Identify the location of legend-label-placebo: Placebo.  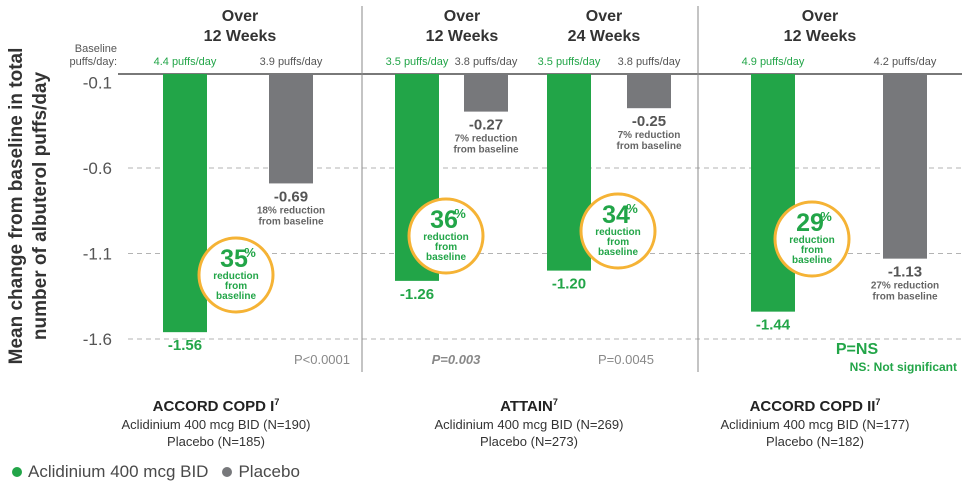
(269, 471).